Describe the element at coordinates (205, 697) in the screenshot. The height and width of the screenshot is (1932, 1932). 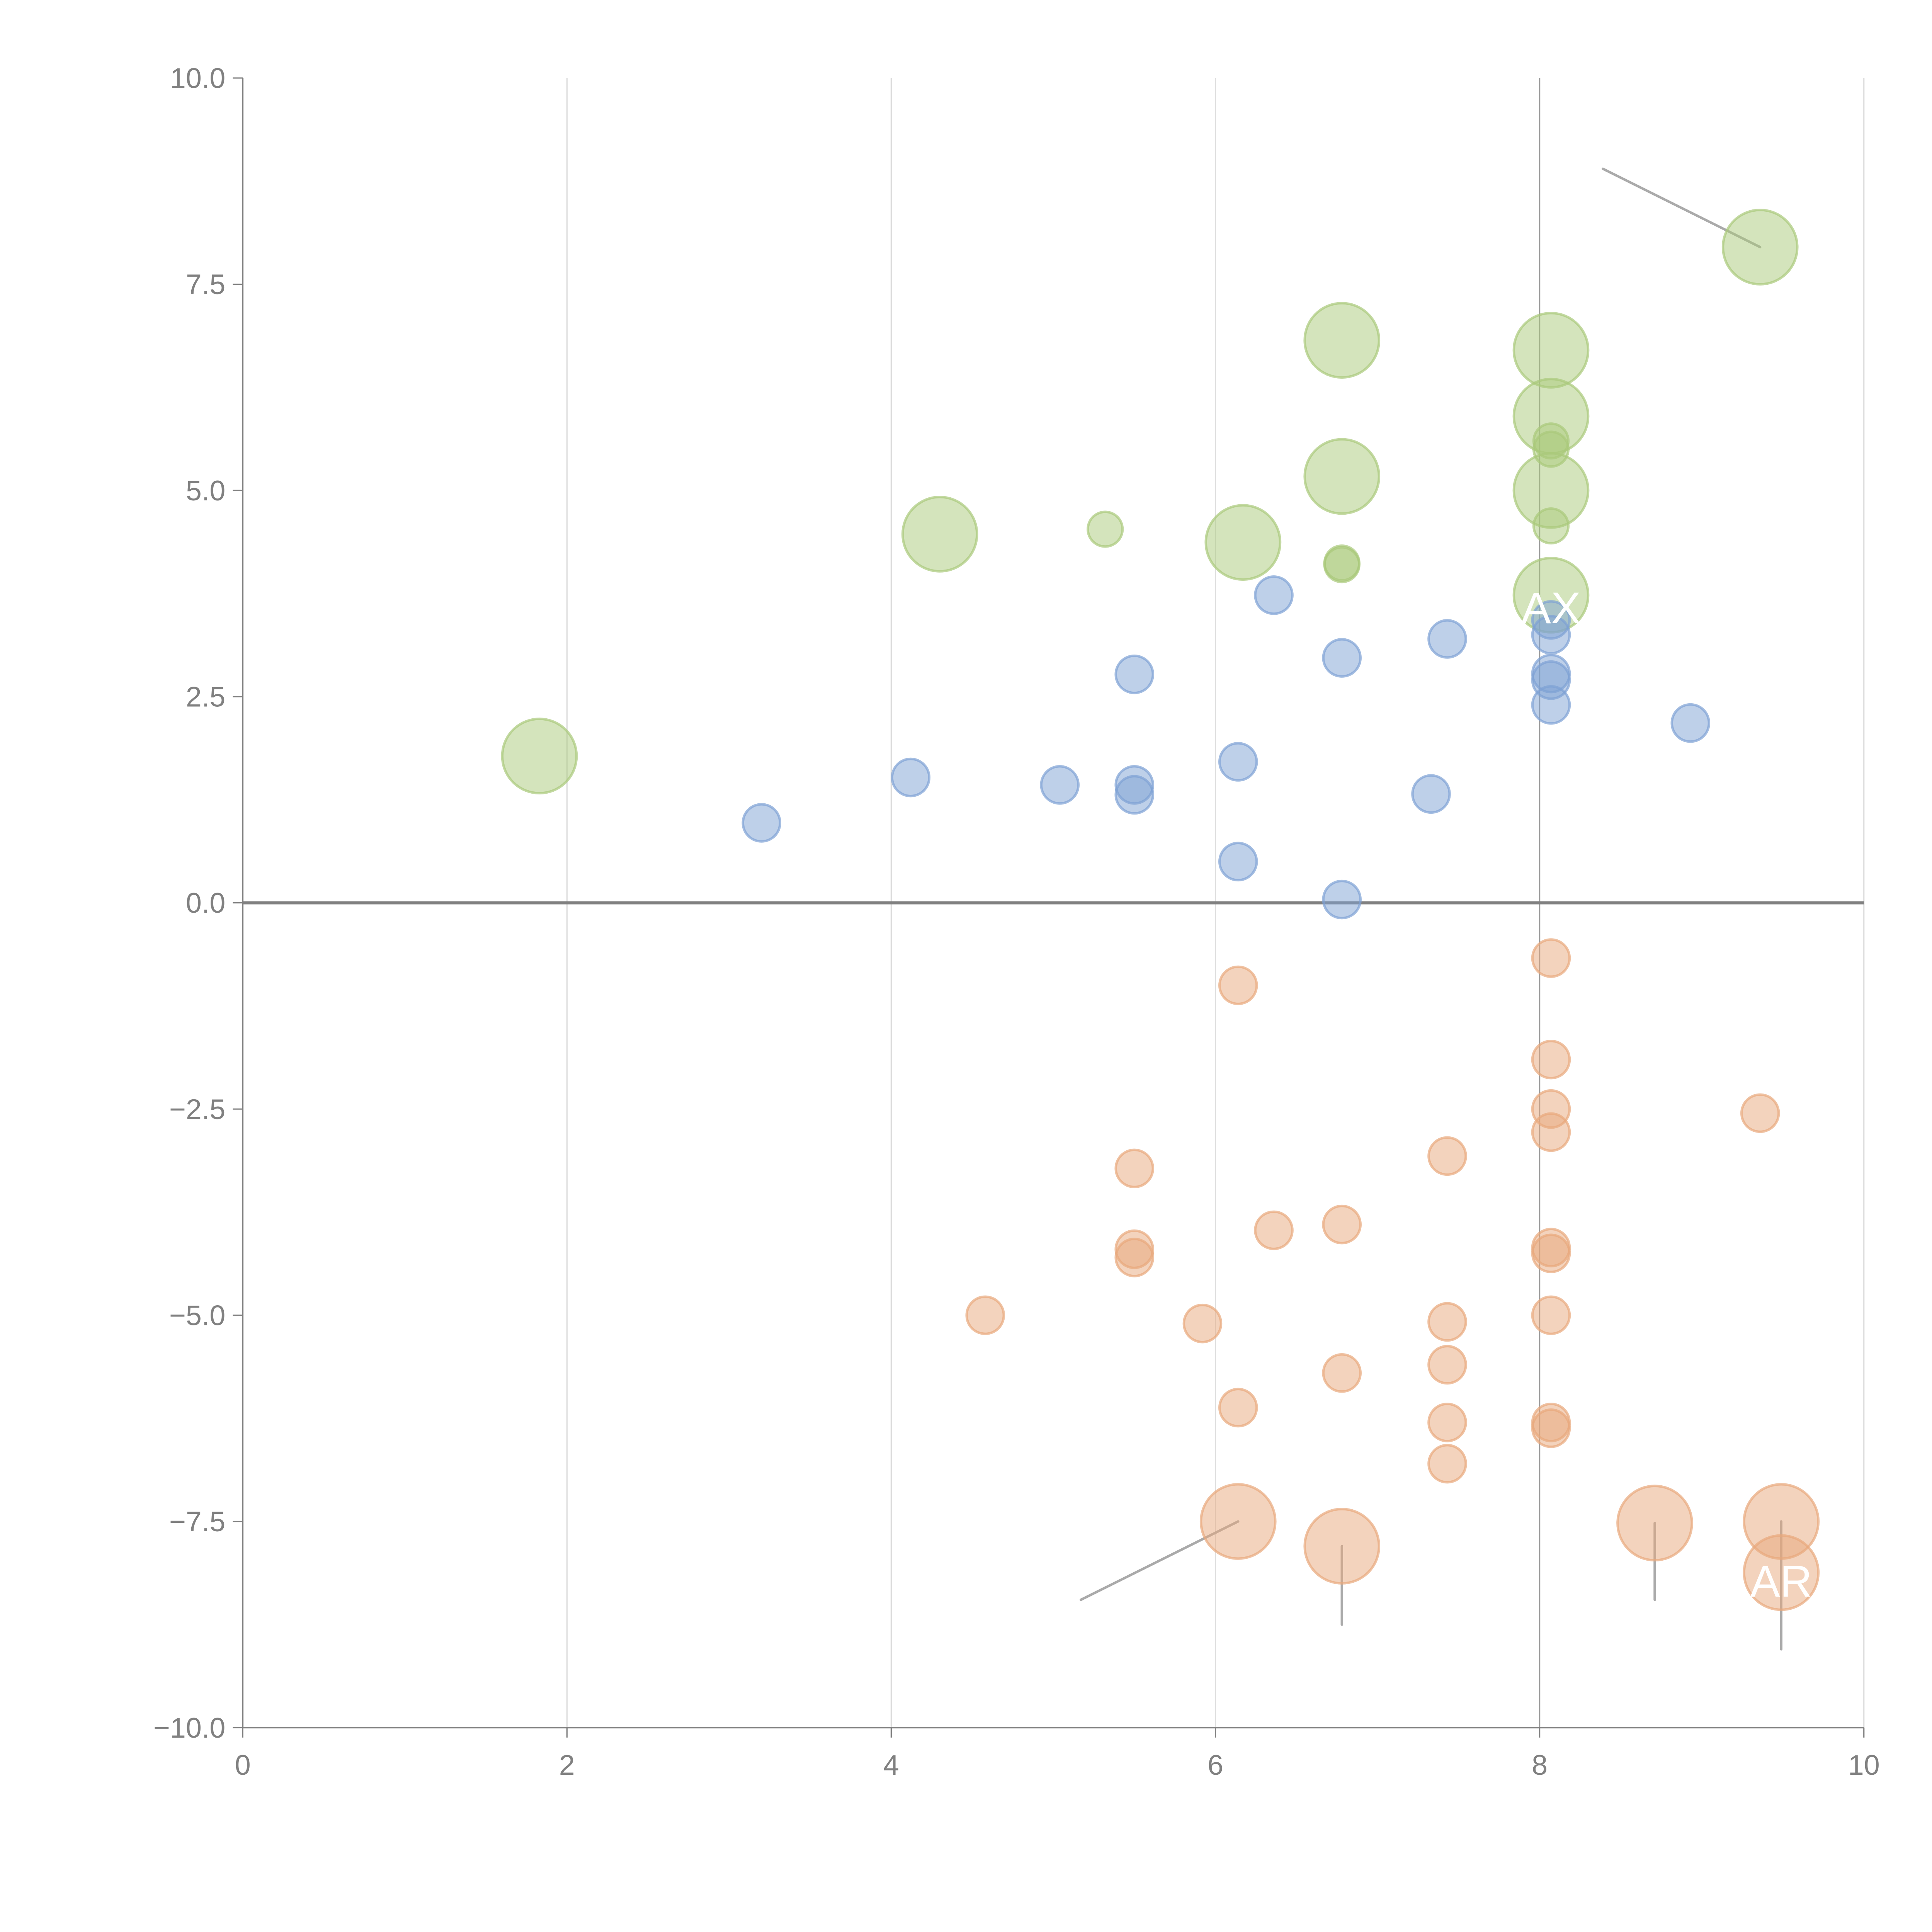
I see `y-tick-label: 2.5` at that location.